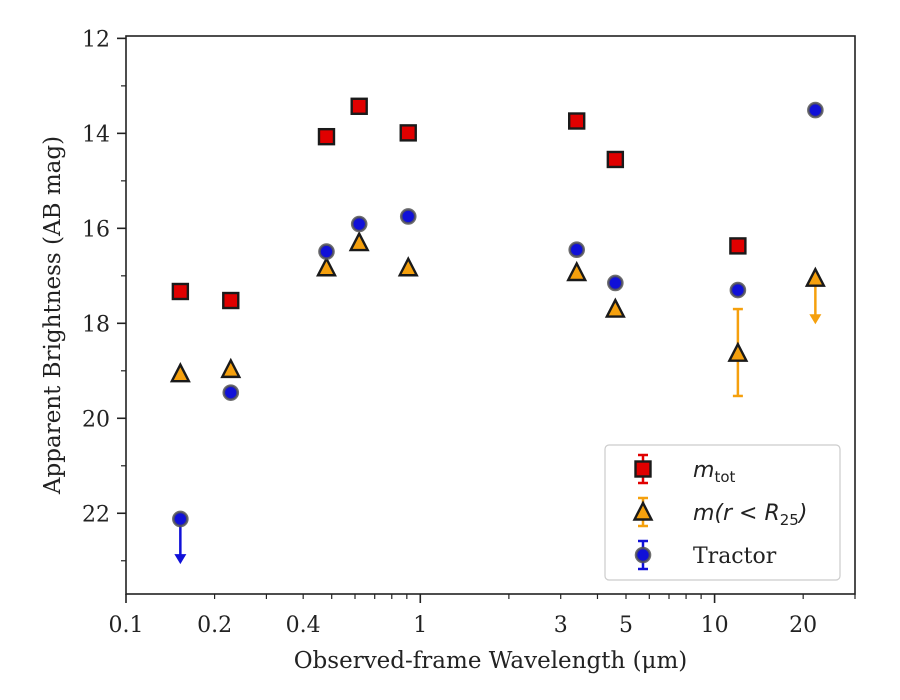 The height and width of the screenshot is (700, 900). I want to click on y-tick-label: 16, so click(96, 229).